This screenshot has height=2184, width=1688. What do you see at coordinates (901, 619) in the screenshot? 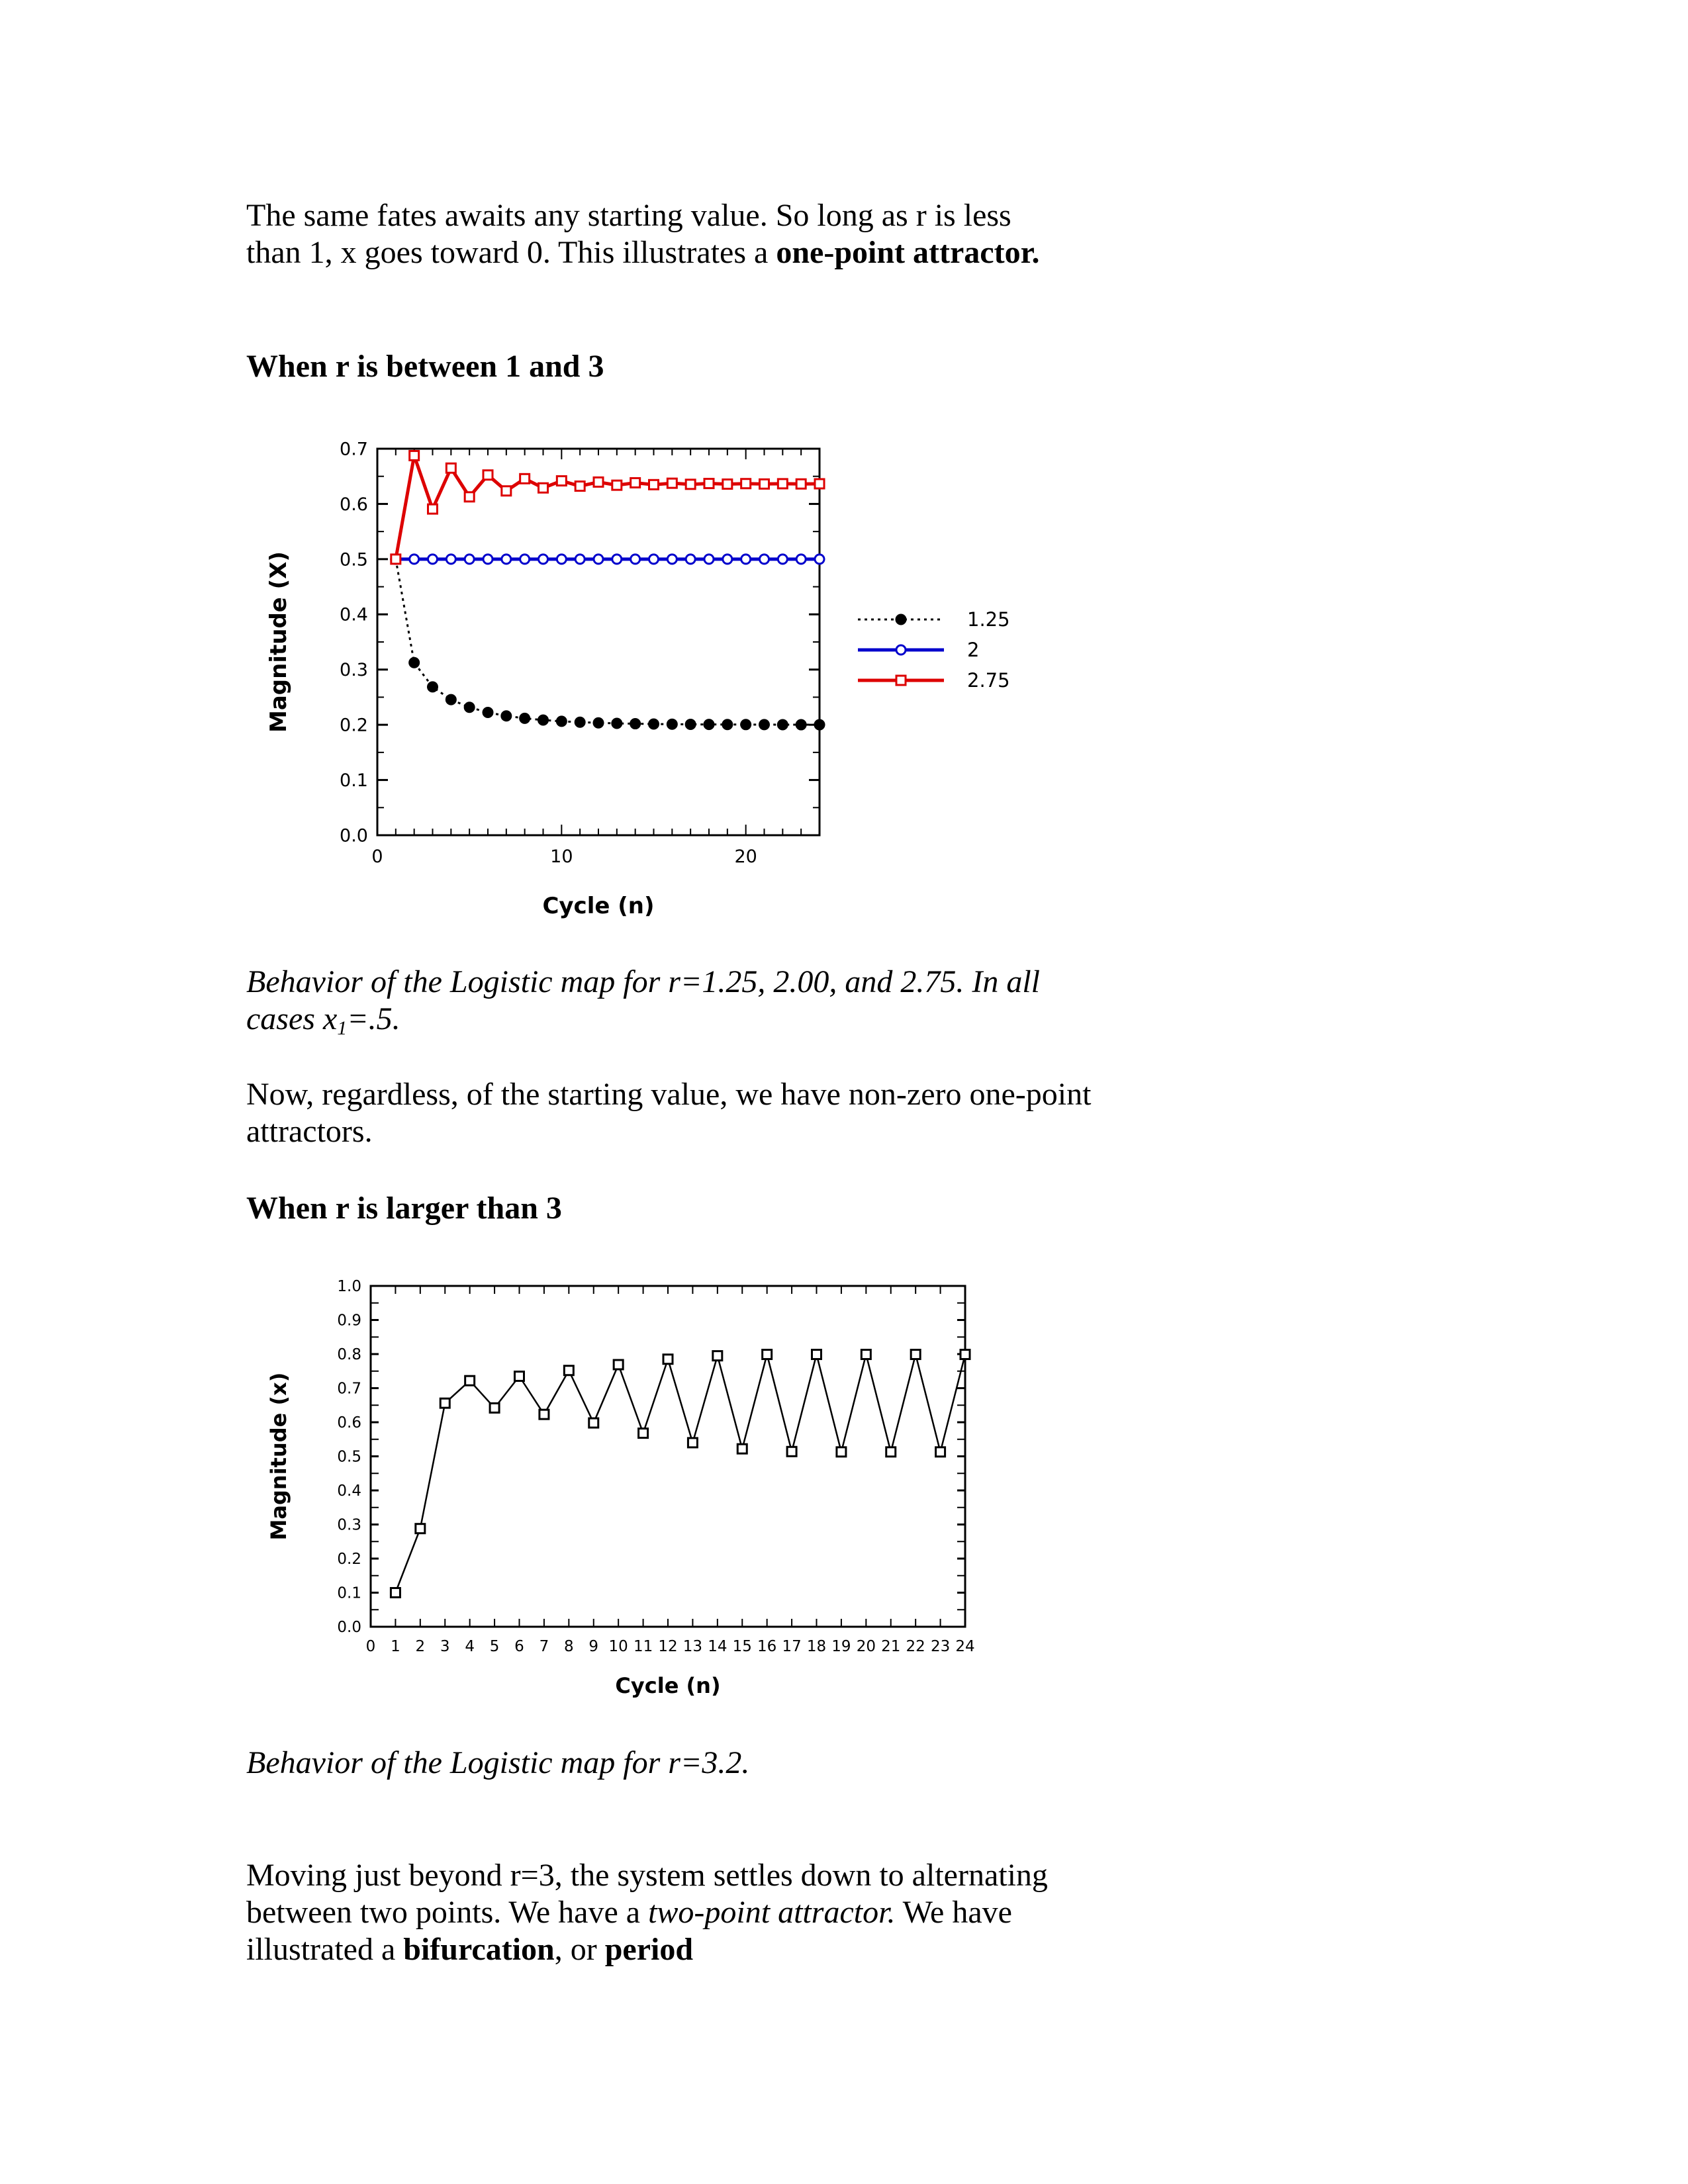
I see `legend-marker` at bounding box center [901, 619].